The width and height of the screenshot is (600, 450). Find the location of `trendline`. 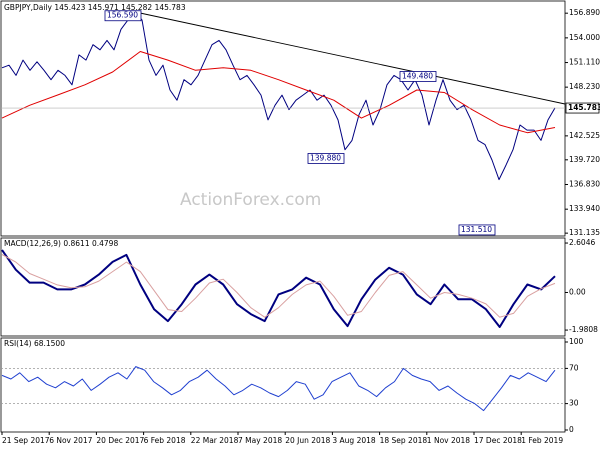

trendline is located at coordinates (352, 58).